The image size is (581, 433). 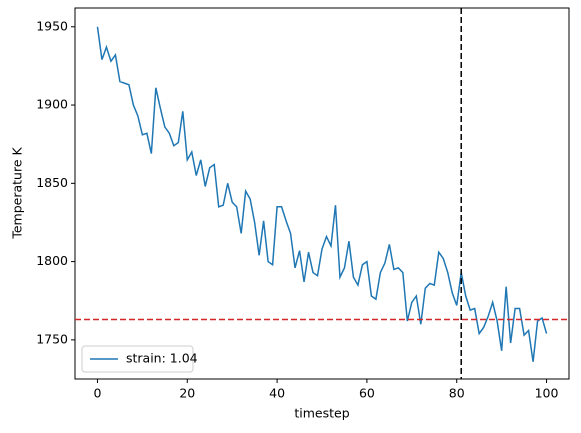 What do you see at coordinates (17, 193) in the screenshot?
I see `y-axis-label: Temperature K` at bounding box center [17, 193].